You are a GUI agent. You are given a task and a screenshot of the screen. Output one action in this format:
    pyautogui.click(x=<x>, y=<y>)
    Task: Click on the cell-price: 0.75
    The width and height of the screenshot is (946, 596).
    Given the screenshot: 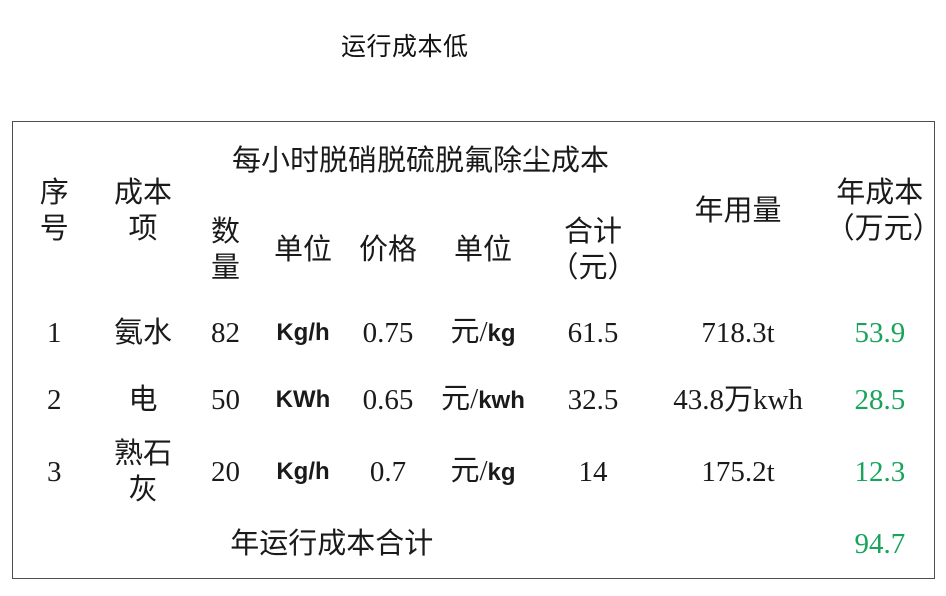 What is the action you would take?
    pyautogui.click(x=388, y=332)
    